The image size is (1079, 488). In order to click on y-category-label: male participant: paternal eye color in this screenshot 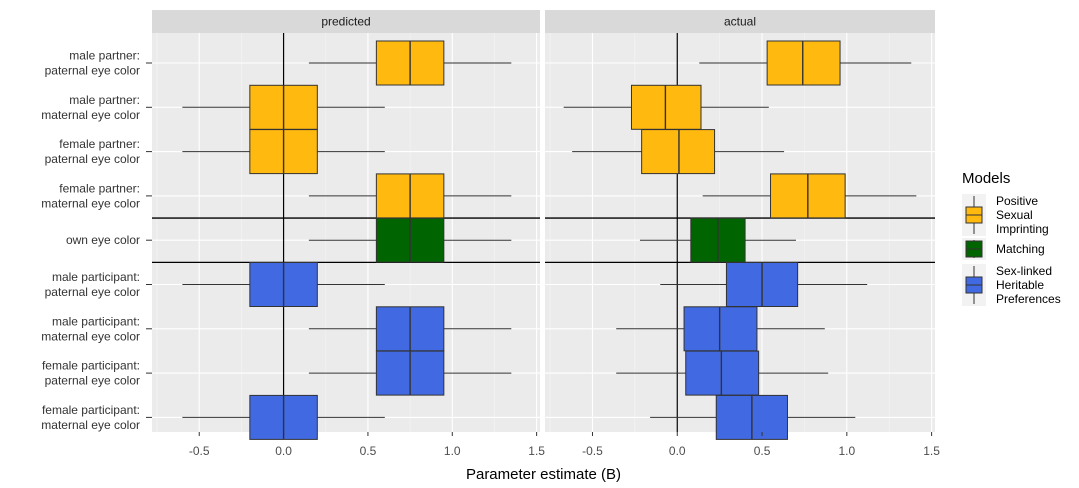, I will do `click(92, 284)`.